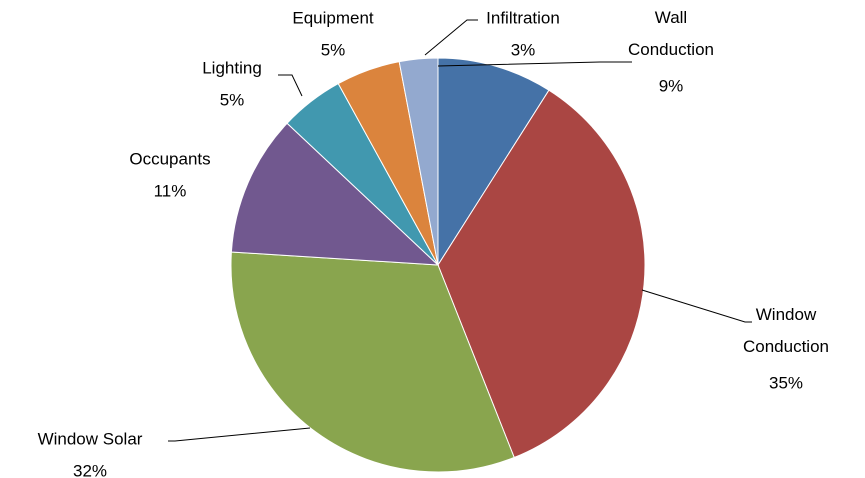 The image size is (865, 478). What do you see at coordinates (786, 382) in the screenshot?
I see `slice-value-label: 35%` at bounding box center [786, 382].